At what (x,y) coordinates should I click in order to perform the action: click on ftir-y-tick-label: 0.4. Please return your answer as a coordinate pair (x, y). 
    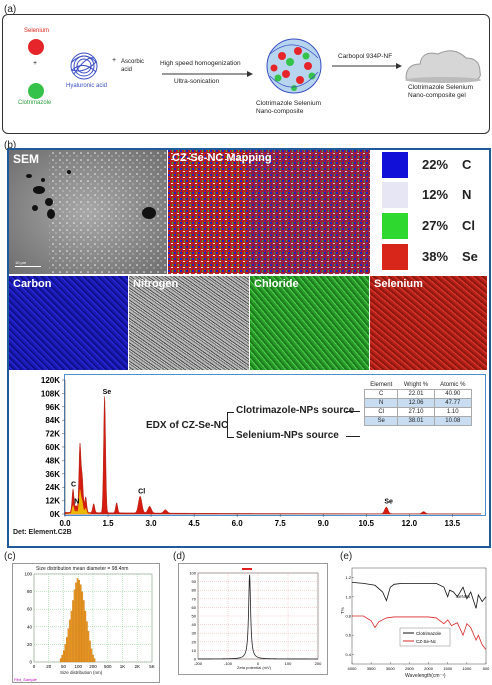
    Looking at the image, I should click on (348, 654).